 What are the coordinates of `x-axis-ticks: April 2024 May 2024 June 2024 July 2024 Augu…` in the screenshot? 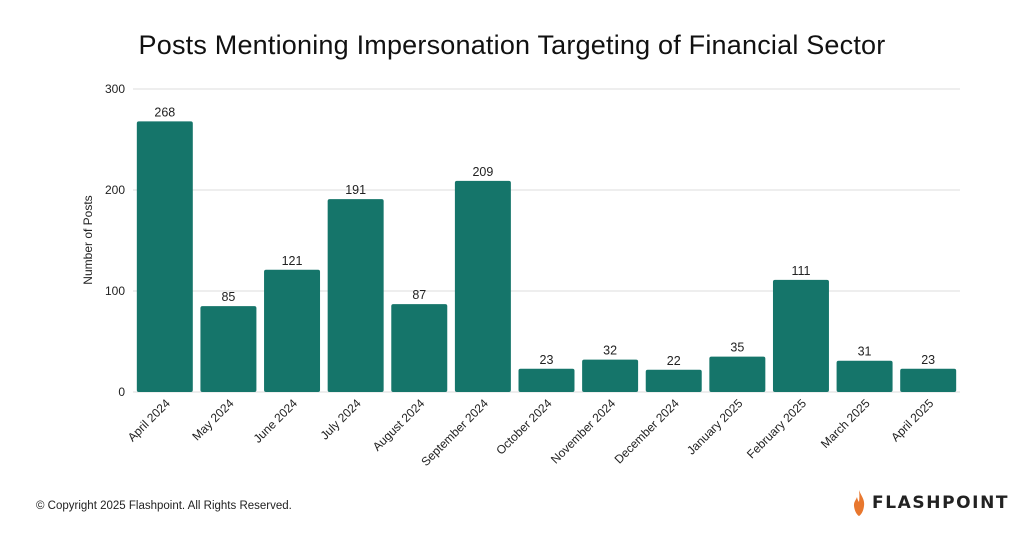 It's located at (531, 432).